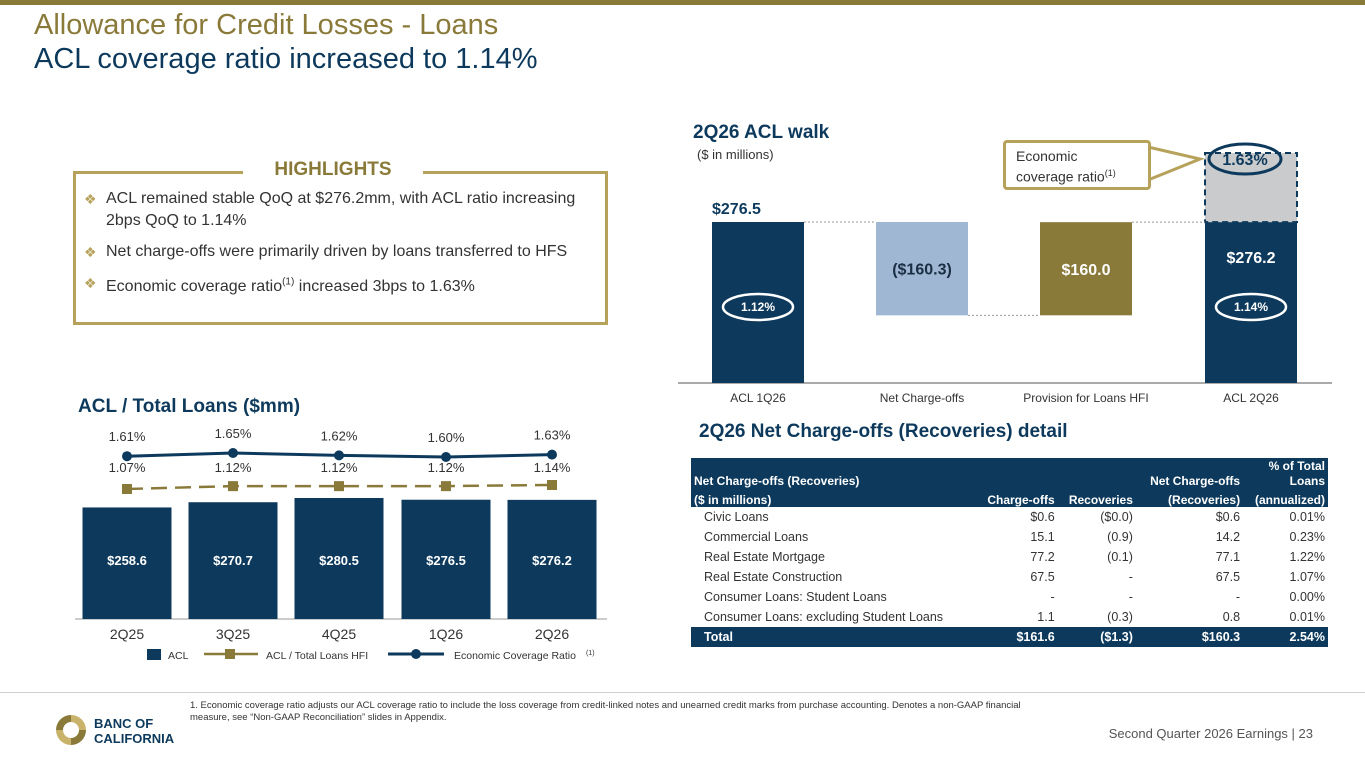 Image resolution: width=1365 pixels, height=768 pixels. I want to click on table-cell: (0.3), so click(1120, 617).